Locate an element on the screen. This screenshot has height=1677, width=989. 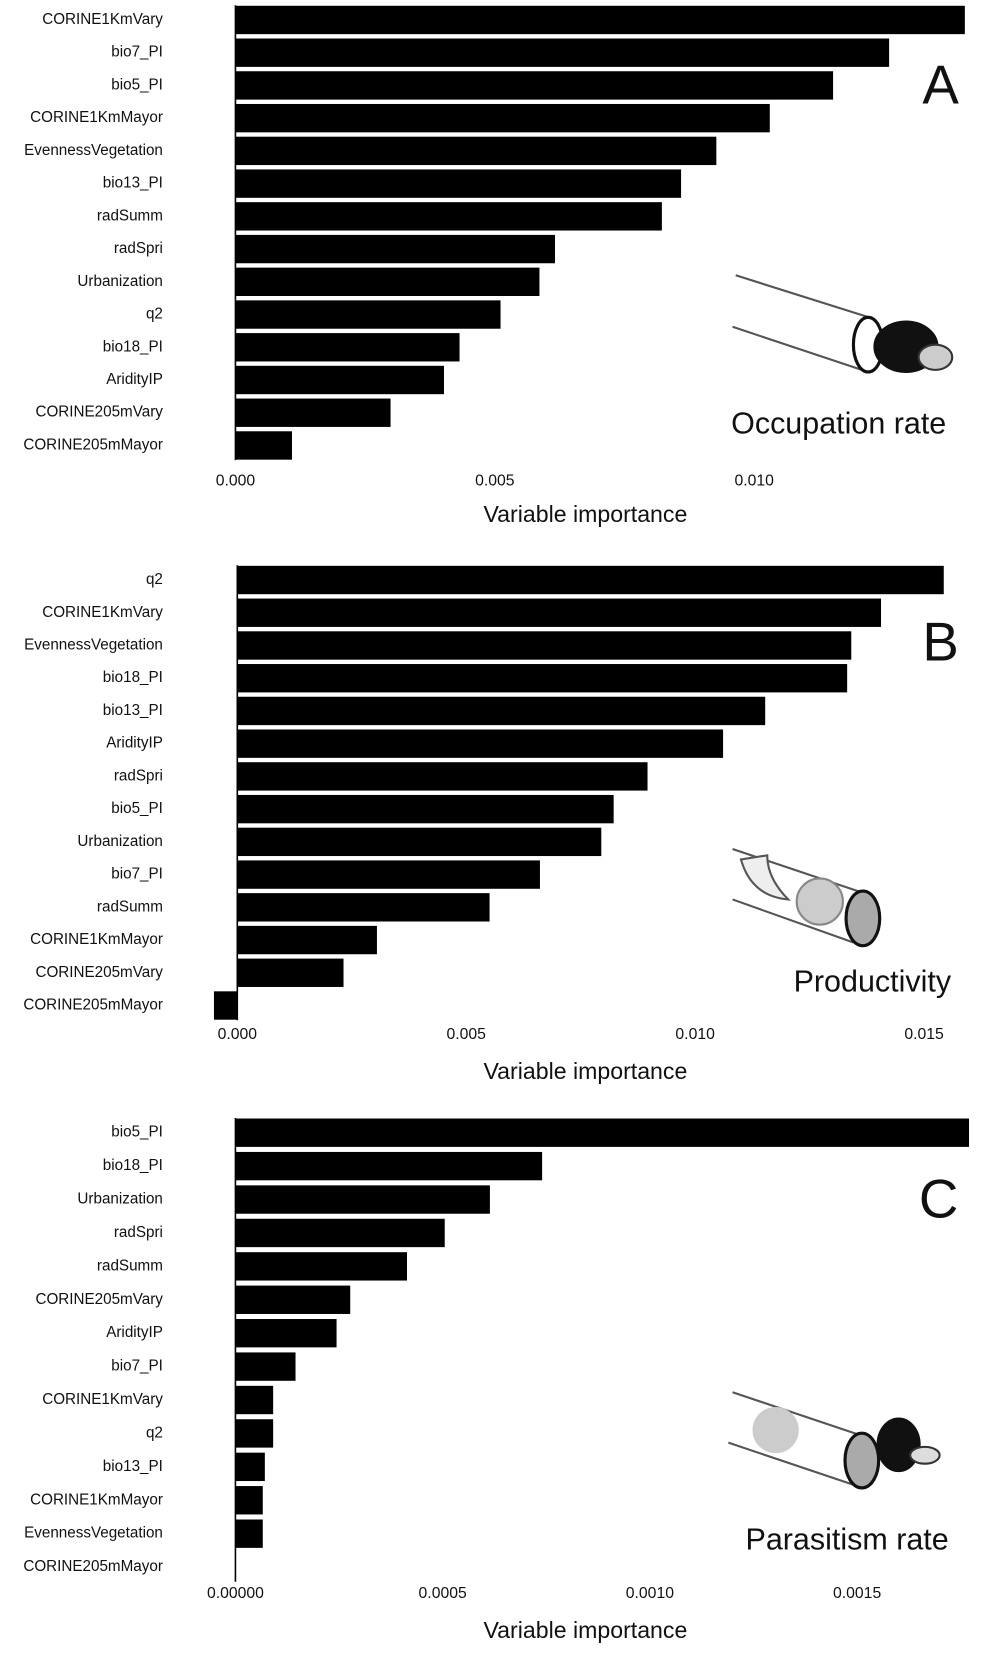
icon-bee-tube is located at coordinates (843, 324).